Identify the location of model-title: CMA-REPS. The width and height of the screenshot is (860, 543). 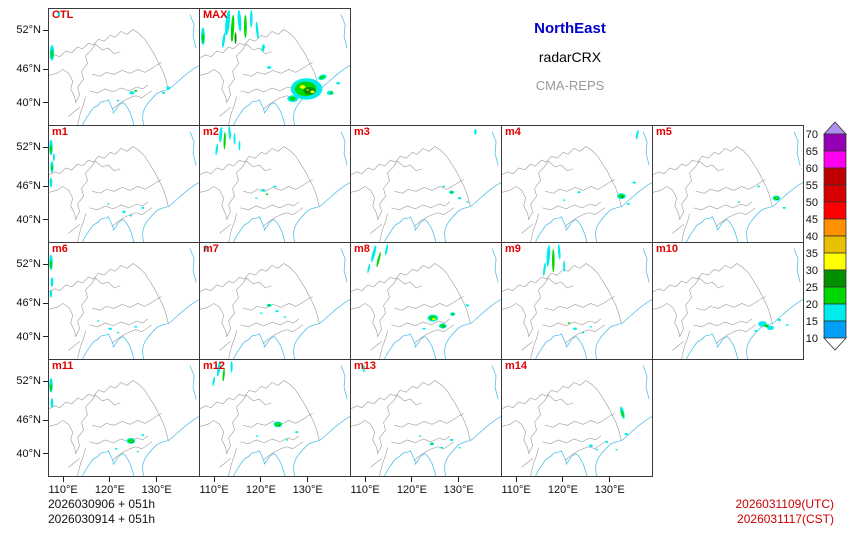
(570, 85).